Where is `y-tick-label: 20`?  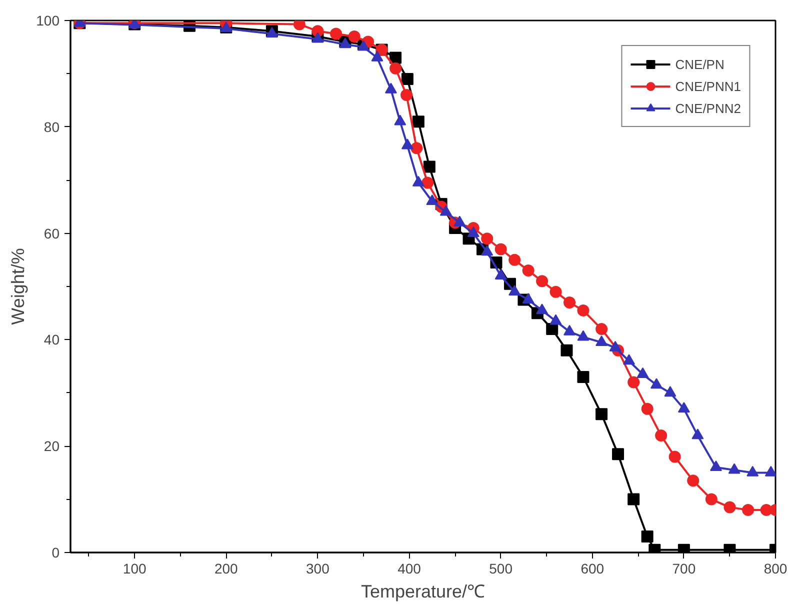 y-tick-label: 20 is located at coordinates (52, 446).